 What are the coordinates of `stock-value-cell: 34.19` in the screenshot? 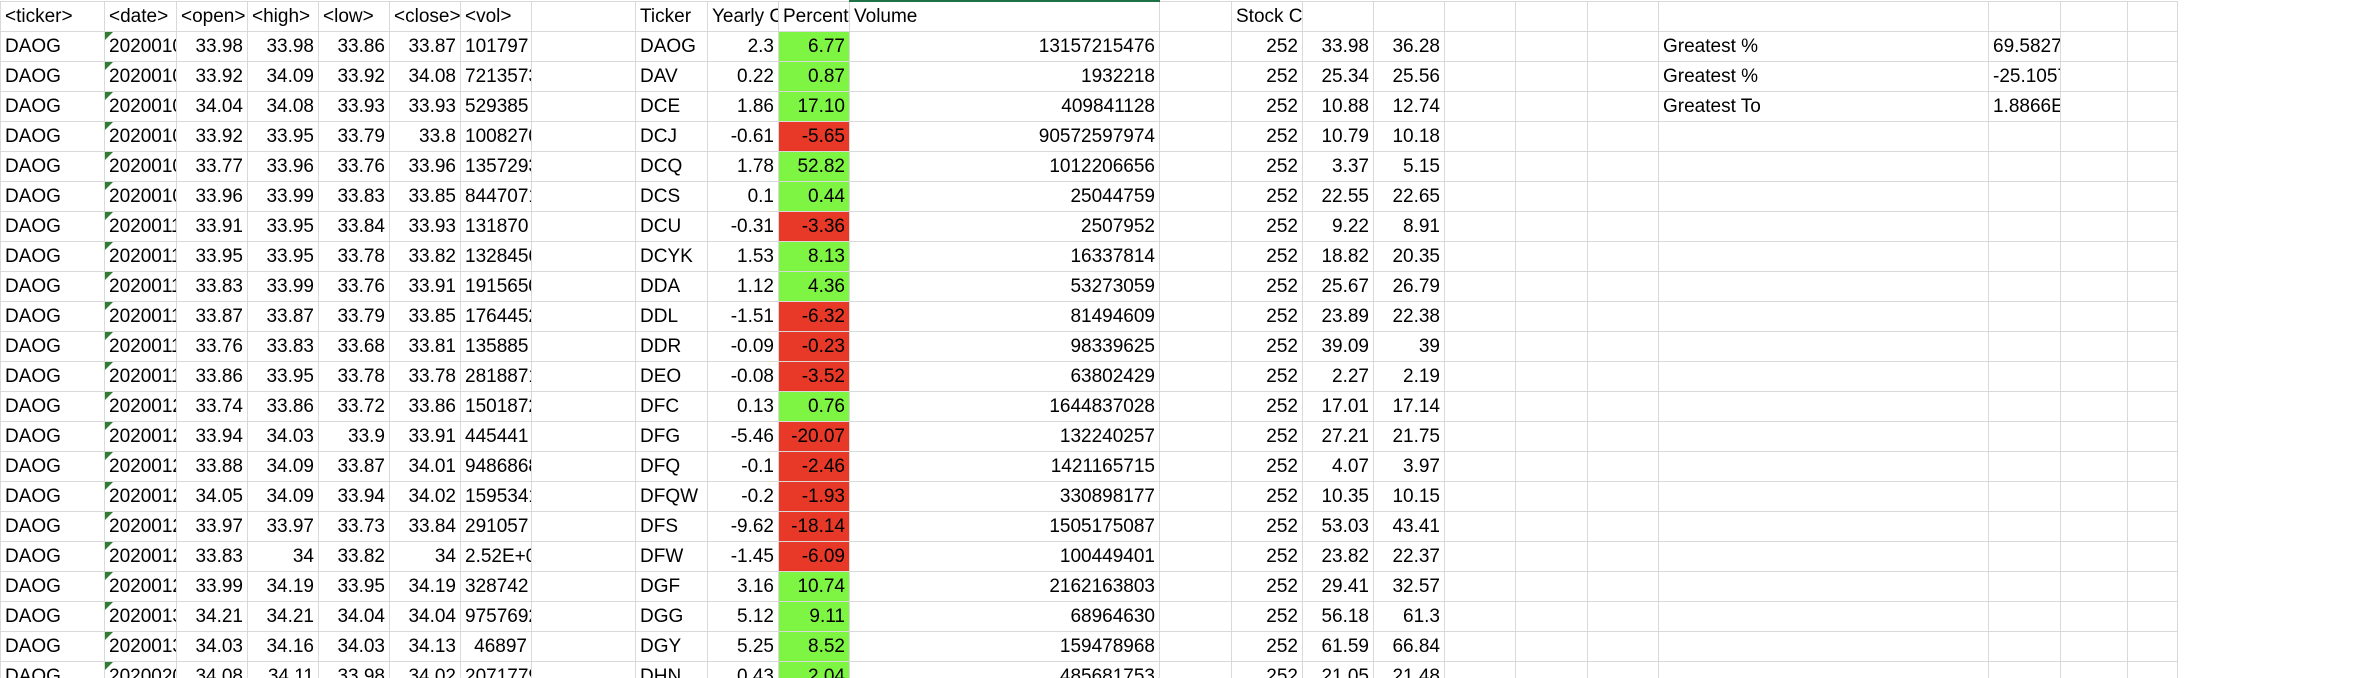 It's located at (283, 586).